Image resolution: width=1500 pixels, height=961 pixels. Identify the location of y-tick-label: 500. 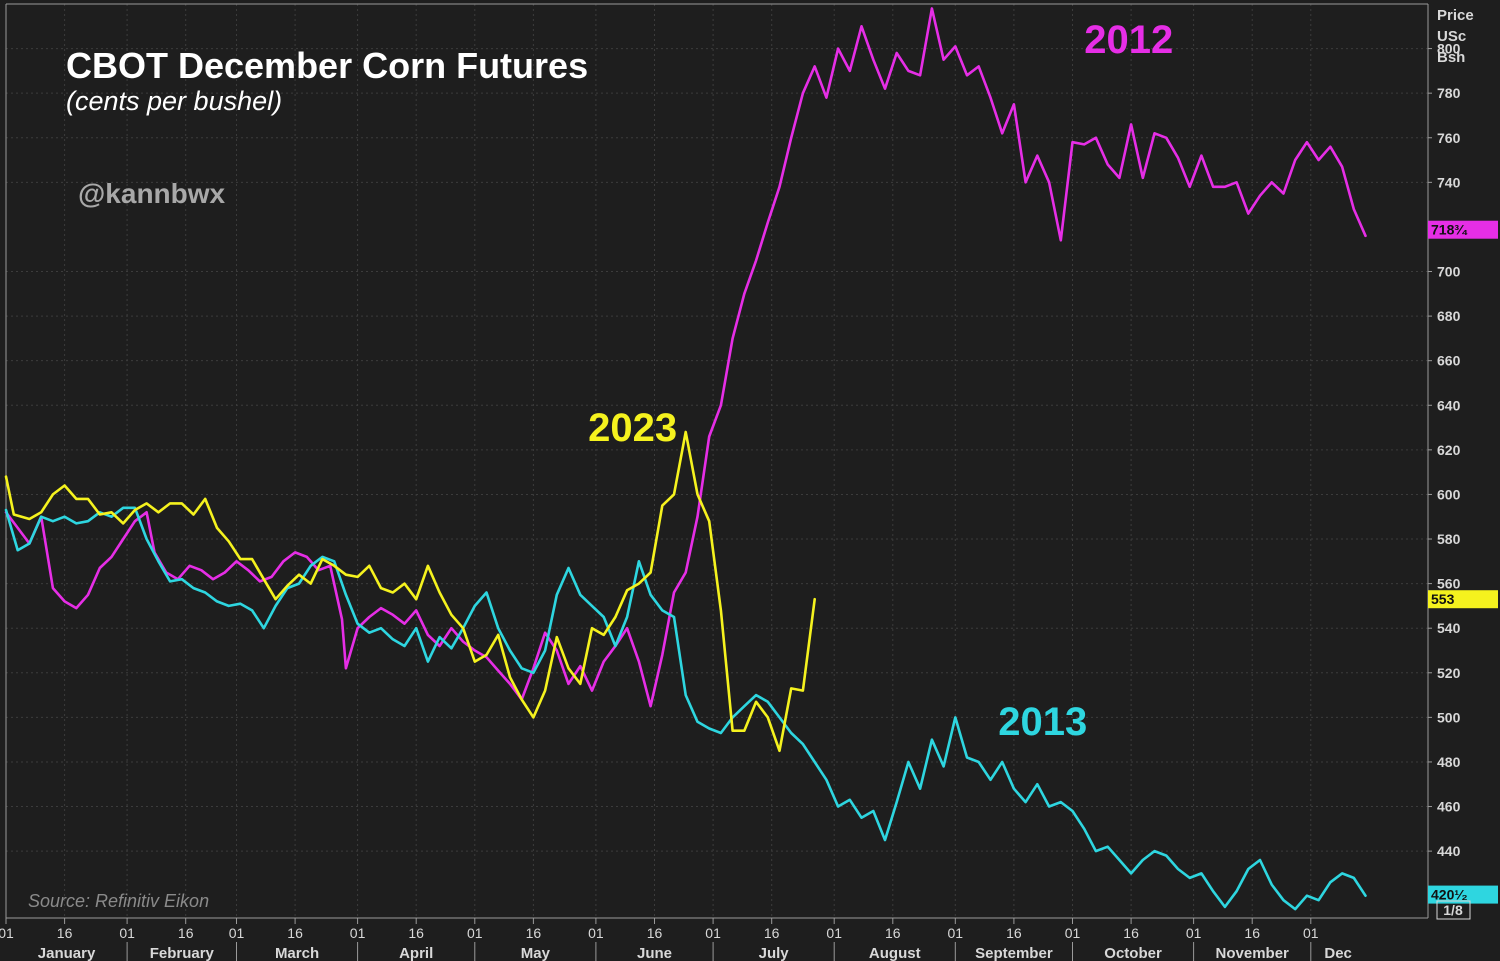
(1449, 717).